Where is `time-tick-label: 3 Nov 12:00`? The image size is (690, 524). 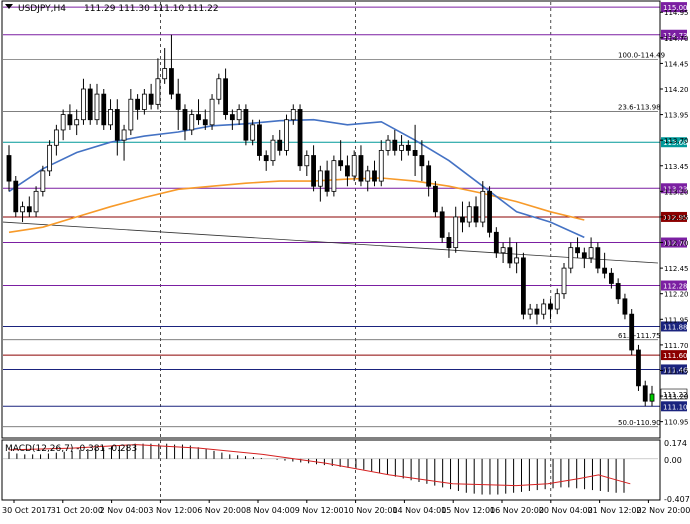
time-tick-label: 3 Nov 12:00 is located at coordinates (172, 510).